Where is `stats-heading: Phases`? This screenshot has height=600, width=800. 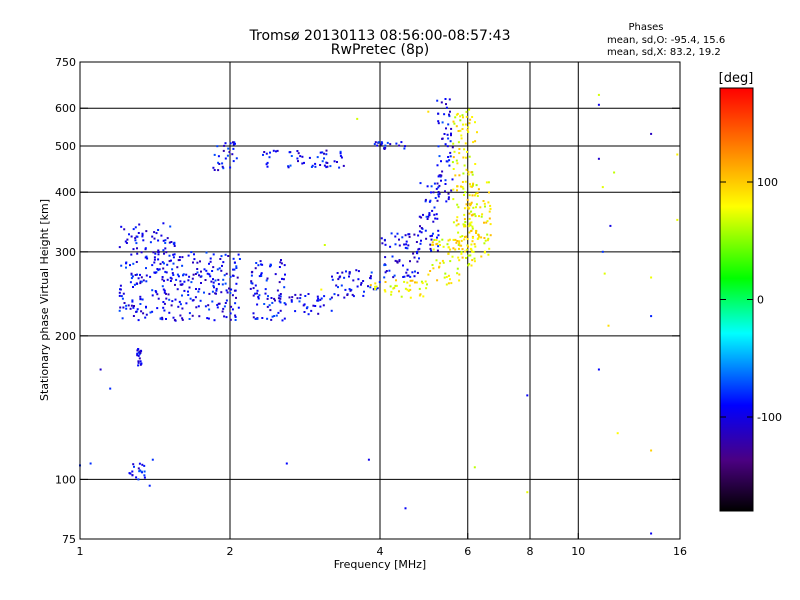
stats-heading: Phases is located at coordinates (645, 27).